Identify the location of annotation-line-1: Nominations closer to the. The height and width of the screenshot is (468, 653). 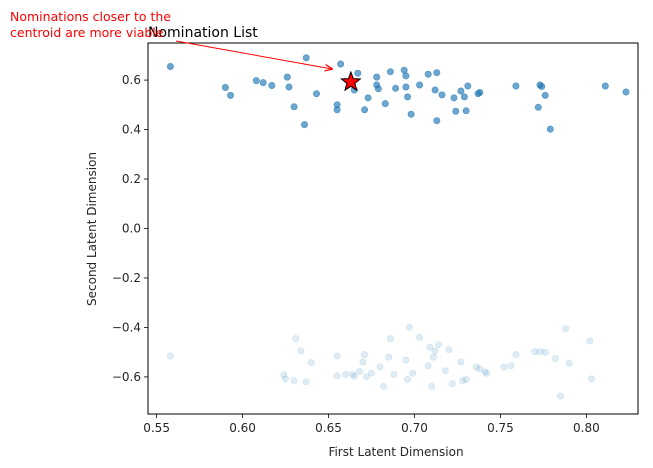
(90, 16).